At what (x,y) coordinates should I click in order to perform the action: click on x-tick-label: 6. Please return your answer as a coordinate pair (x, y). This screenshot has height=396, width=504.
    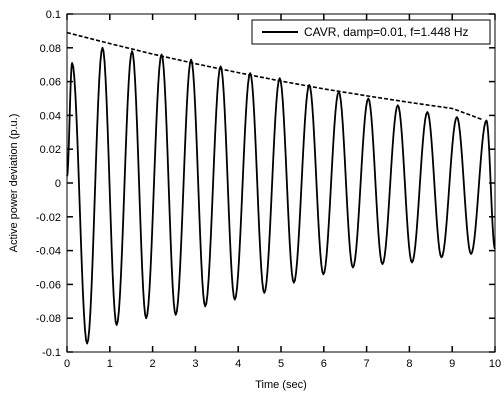
    Looking at the image, I should click on (324, 364).